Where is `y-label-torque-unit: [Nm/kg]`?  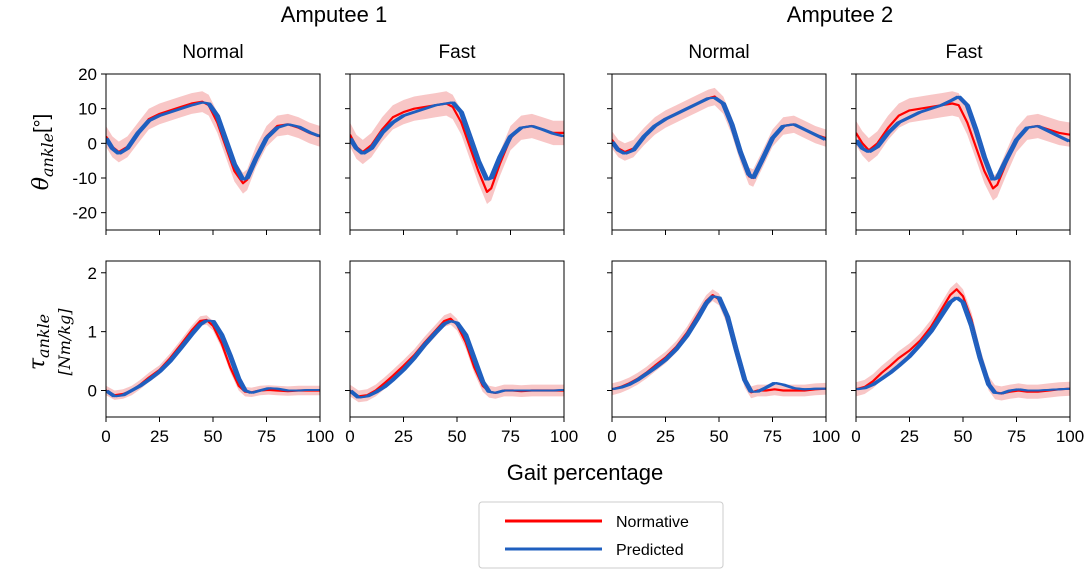
y-label-torque-unit: [Nm/kg] is located at coordinates (64, 342).